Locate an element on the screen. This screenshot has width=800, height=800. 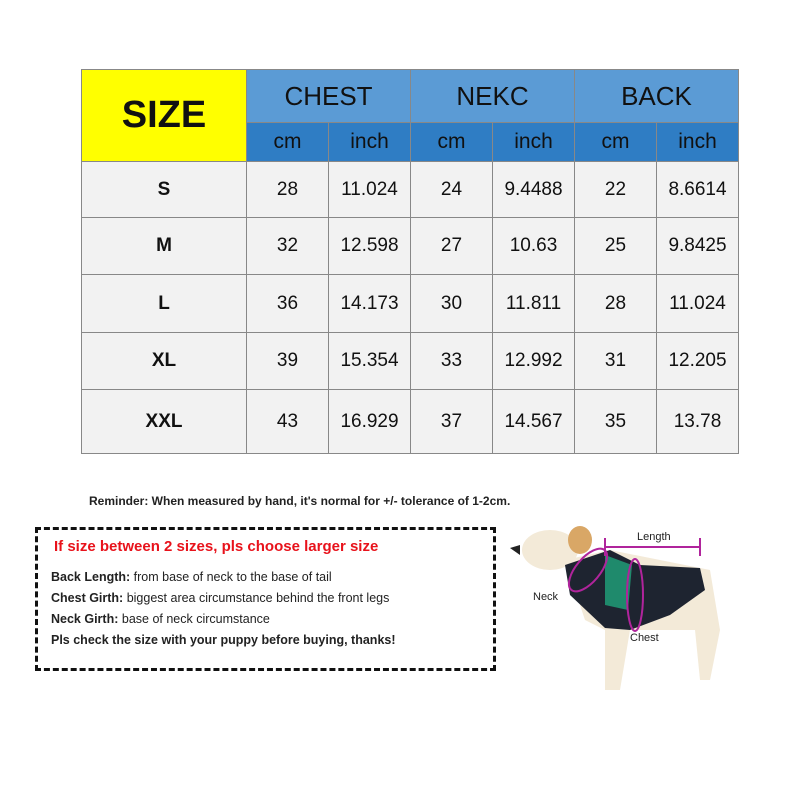
size-label: S is located at coordinates (164, 189).